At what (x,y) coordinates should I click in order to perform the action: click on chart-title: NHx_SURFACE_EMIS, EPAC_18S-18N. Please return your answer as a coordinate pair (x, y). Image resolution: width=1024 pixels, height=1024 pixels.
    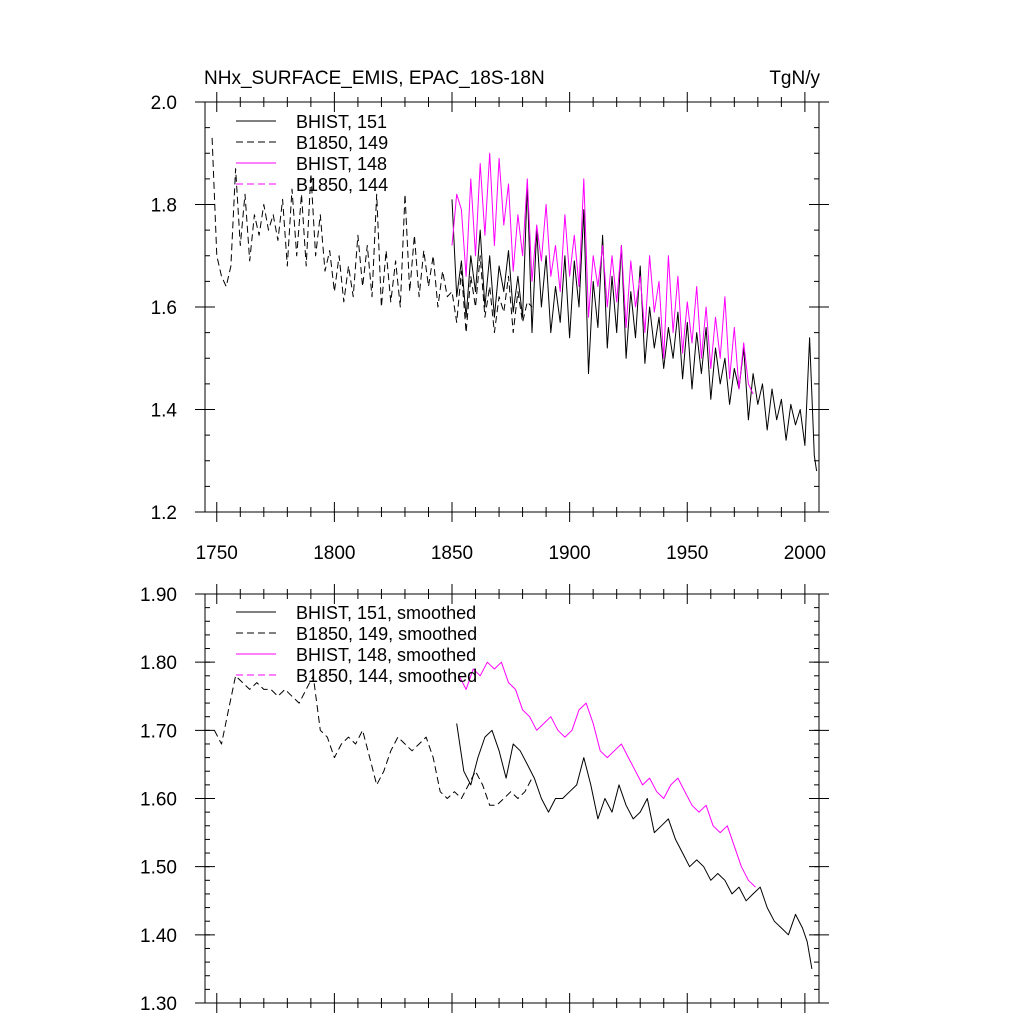
    Looking at the image, I should click on (374, 78).